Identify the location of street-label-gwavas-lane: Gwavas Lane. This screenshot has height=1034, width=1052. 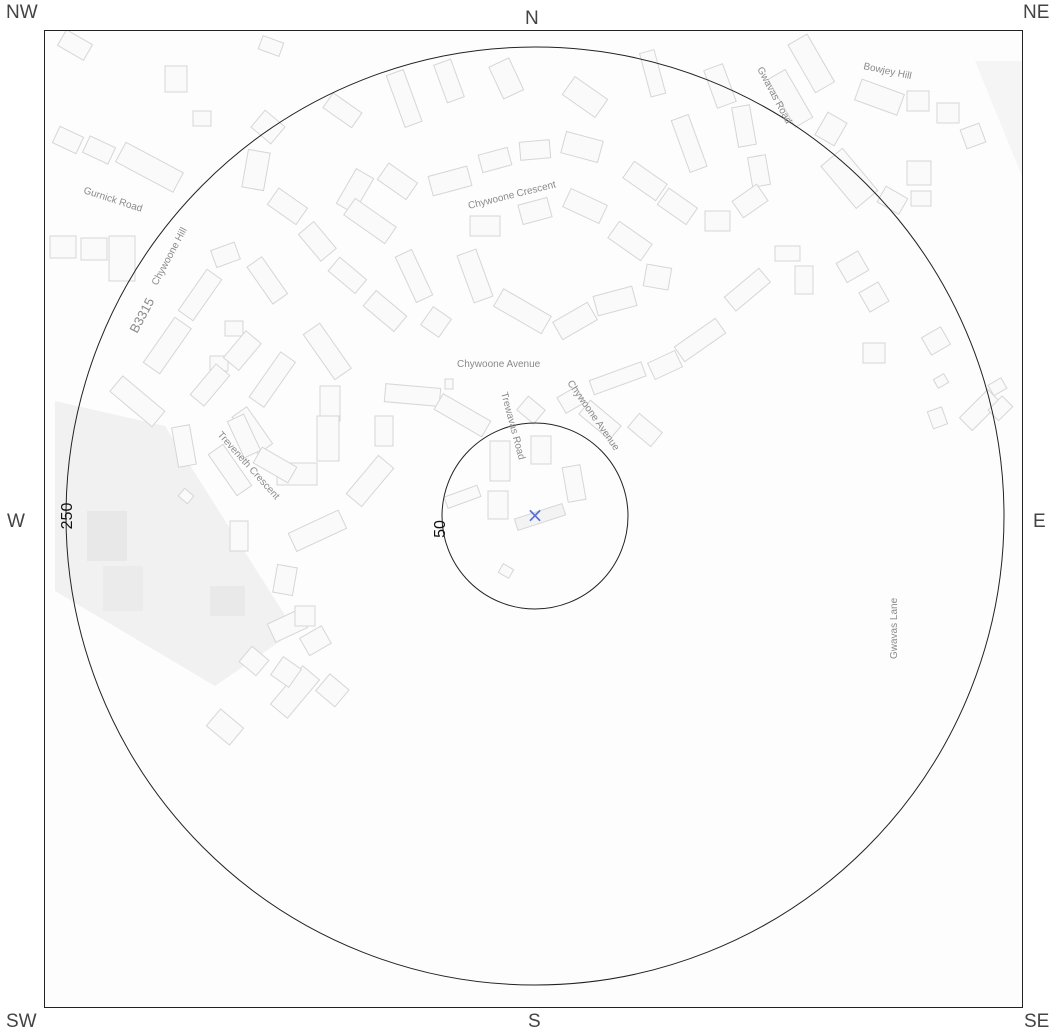
(894, 628).